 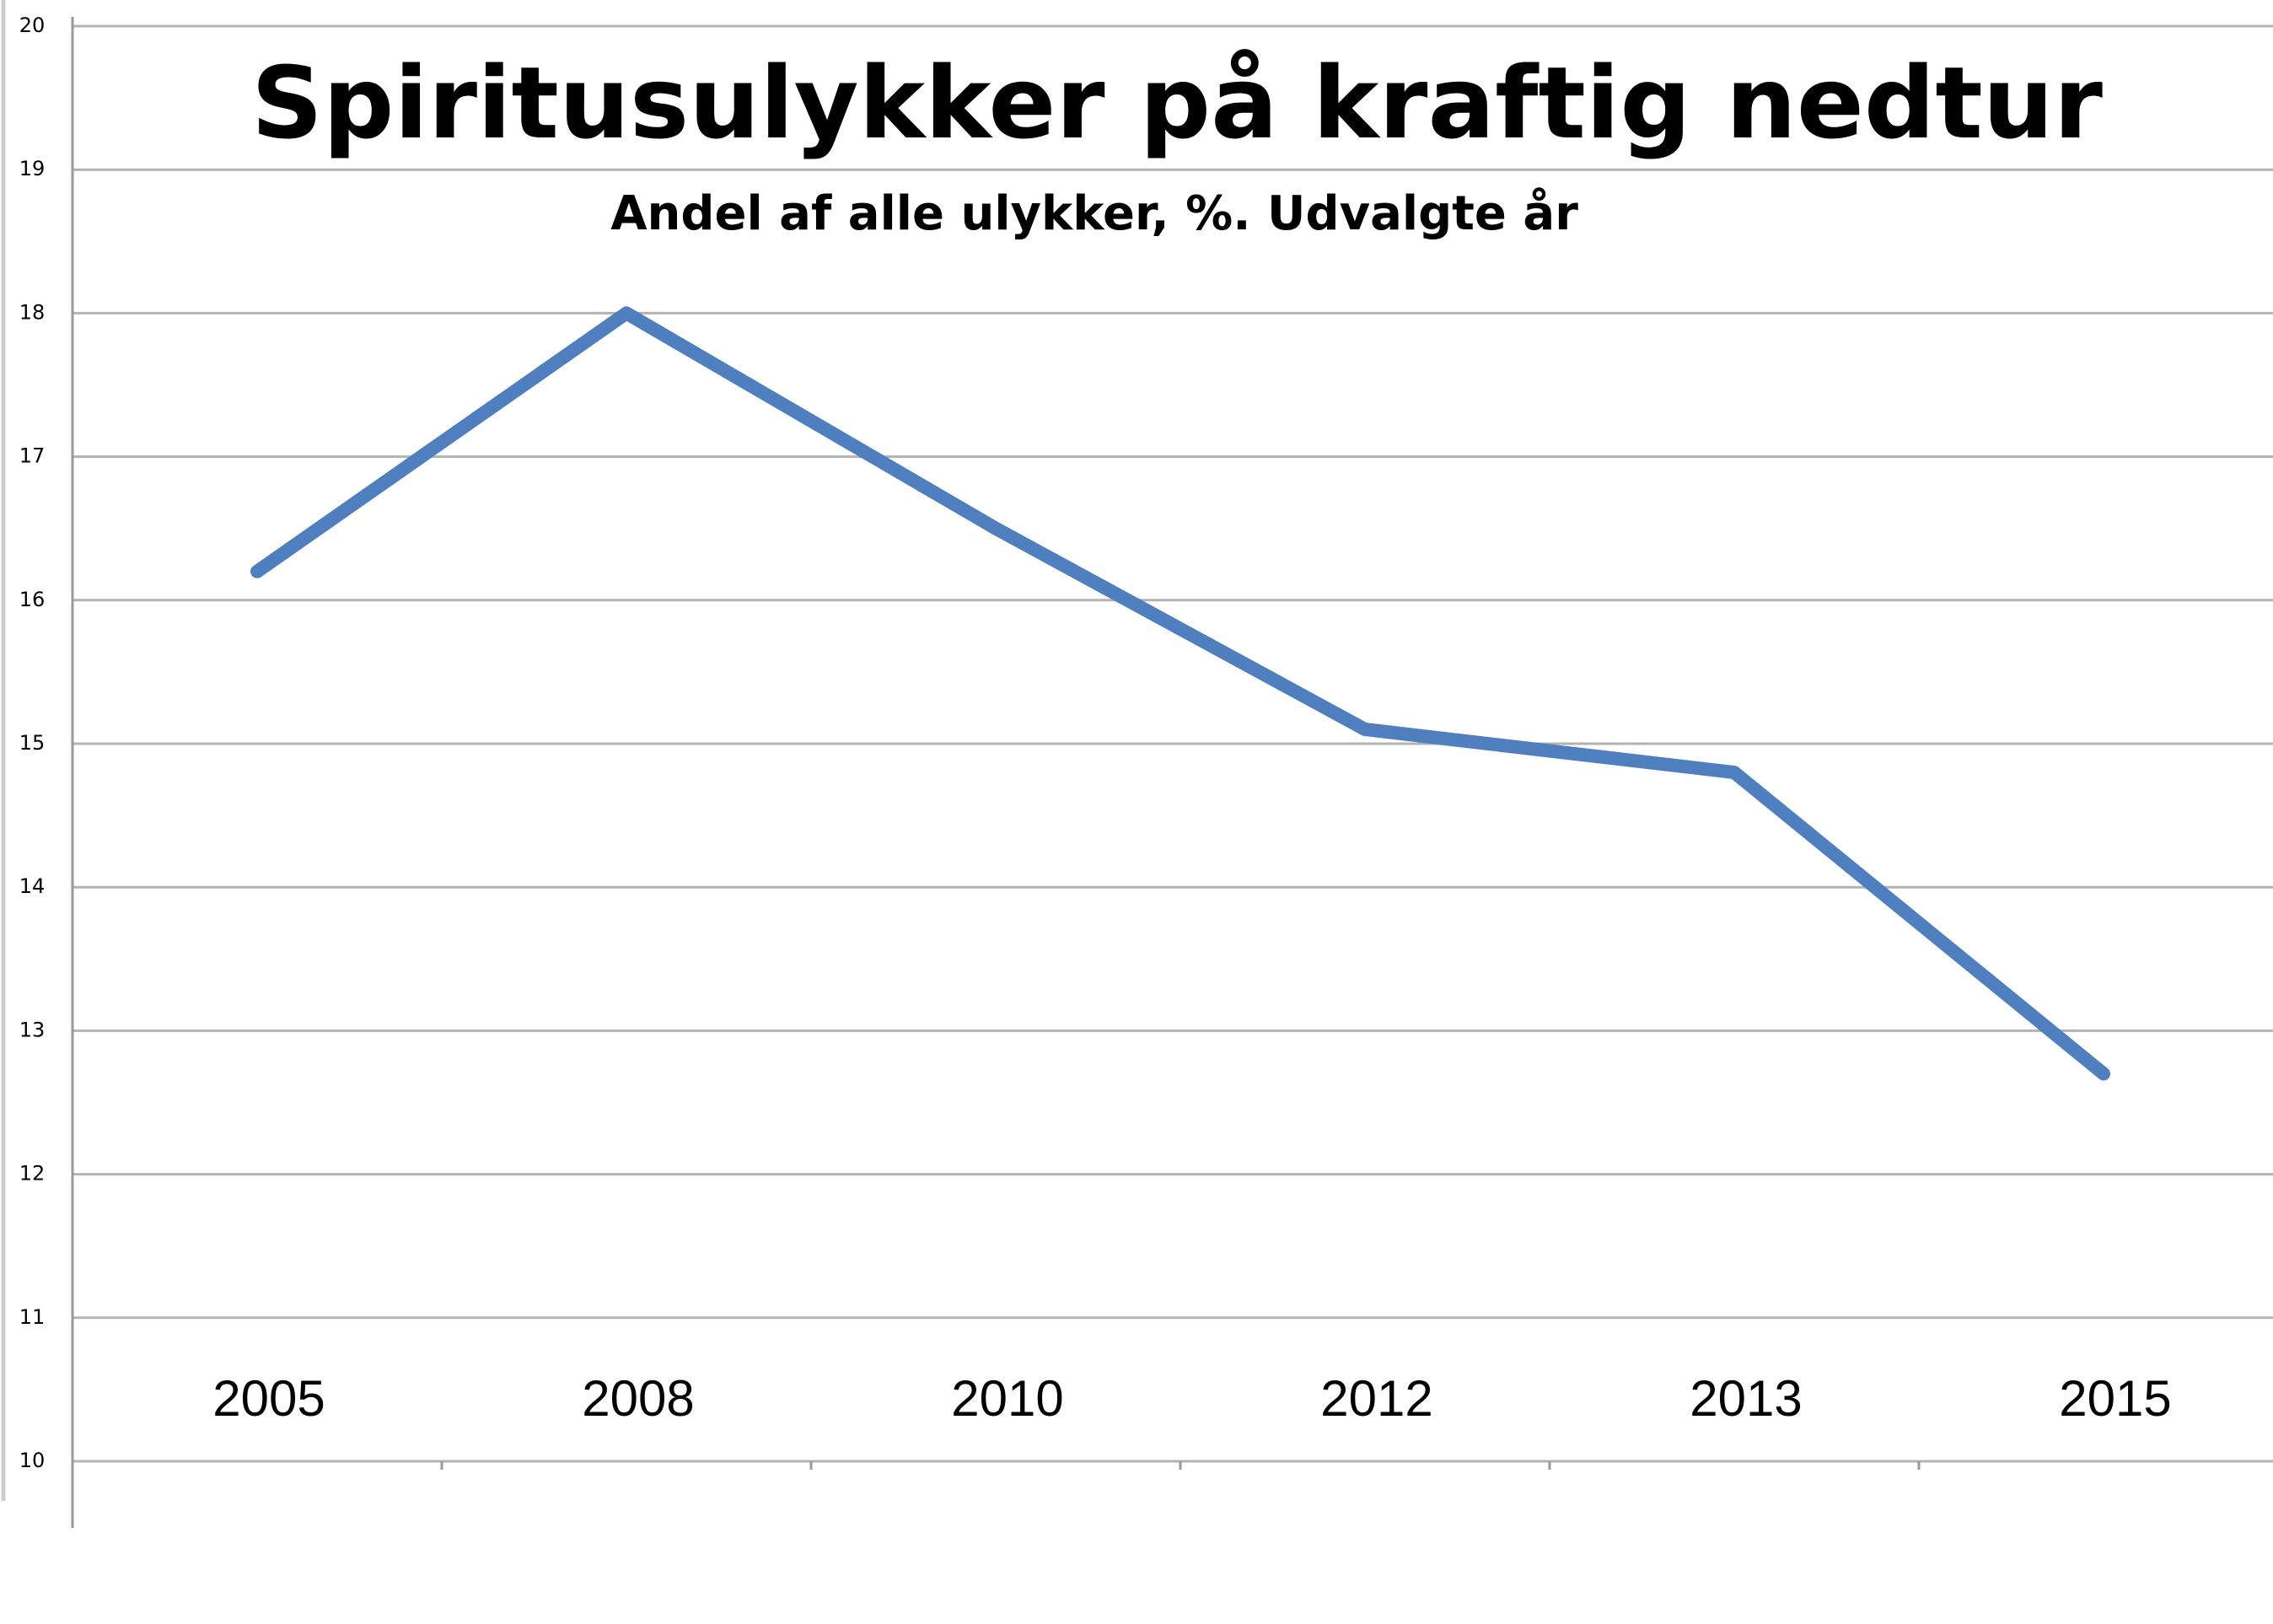 I want to click on y-tick-label: 12, so click(x=32, y=1174).